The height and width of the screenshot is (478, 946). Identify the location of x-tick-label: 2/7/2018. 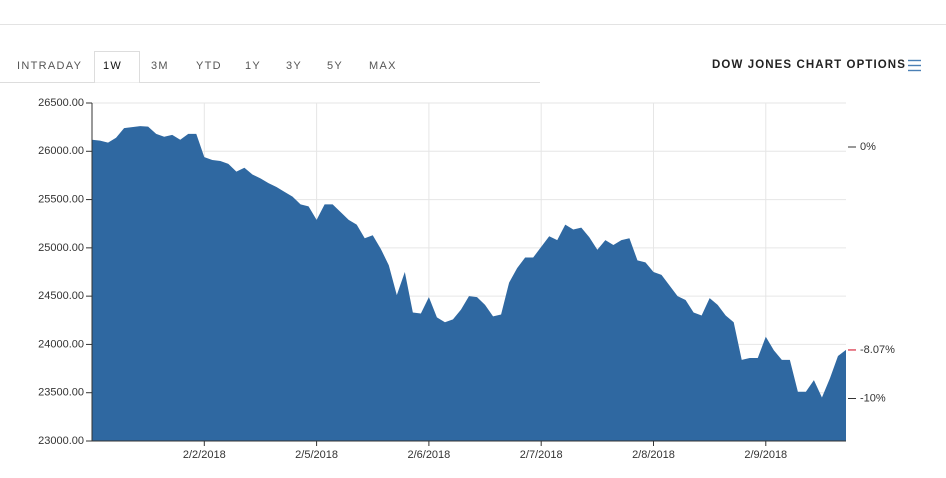
(541, 455).